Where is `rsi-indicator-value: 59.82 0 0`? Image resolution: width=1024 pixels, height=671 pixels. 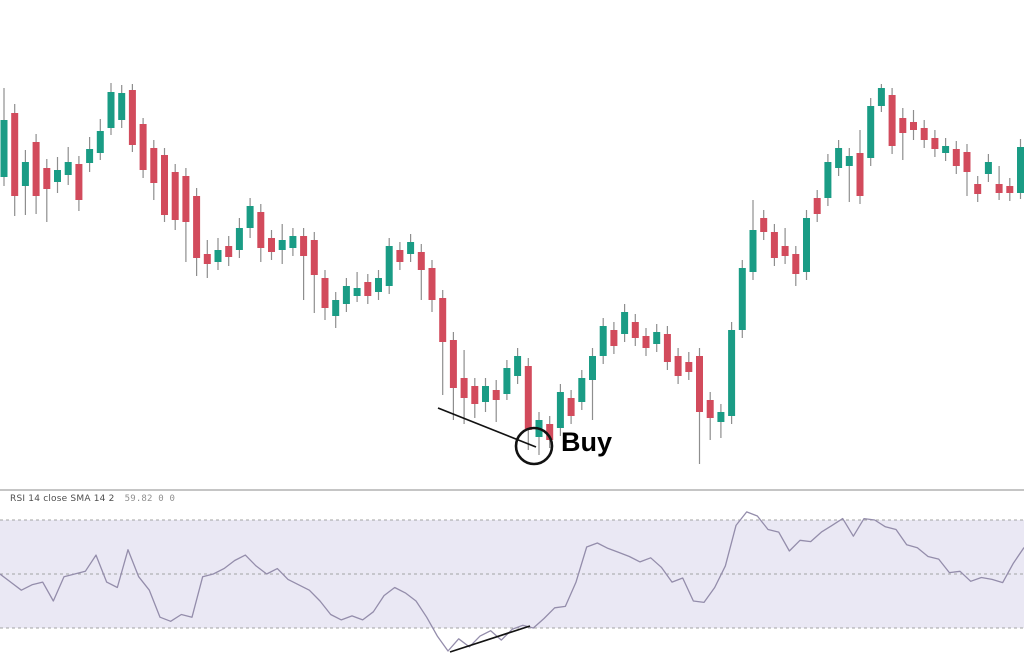
rsi-indicator-value: 59.82 0 0 is located at coordinates (150, 499).